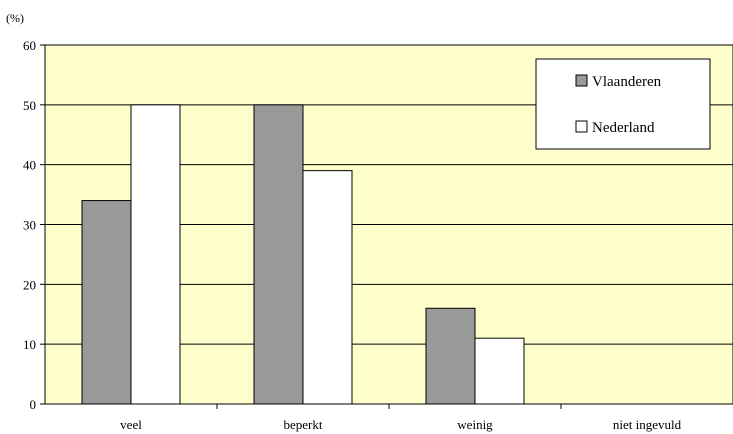  Describe the element at coordinates (29, 165) in the screenshot. I see `y-tick-label: 40` at that location.